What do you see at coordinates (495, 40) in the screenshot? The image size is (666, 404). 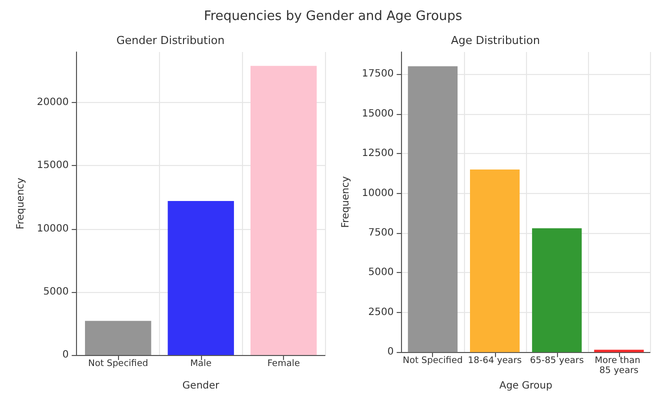 I see `chart-subtitle: Age Distribution` at bounding box center [495, 40].